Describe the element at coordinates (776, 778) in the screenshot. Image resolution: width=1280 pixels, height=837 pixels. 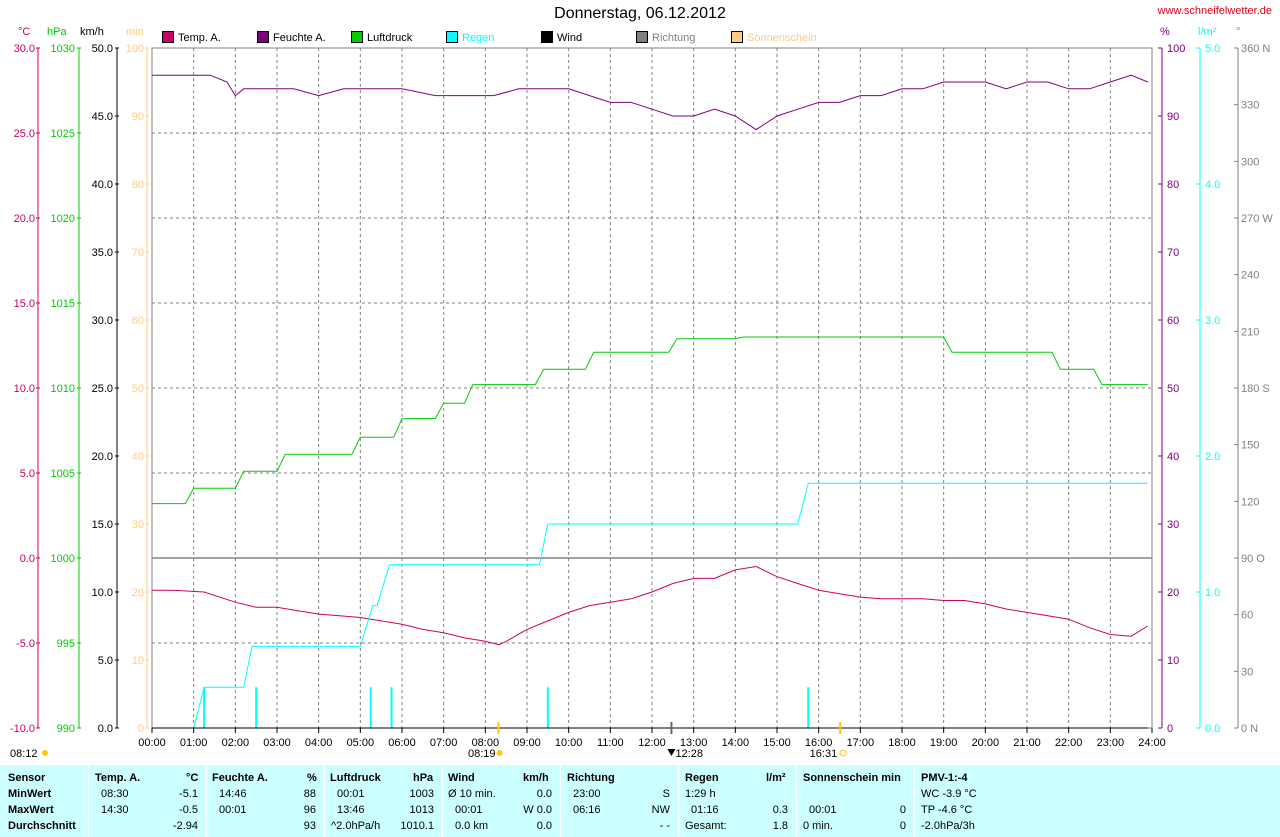
I see `footer-rain-unit: l/m²` at that location.